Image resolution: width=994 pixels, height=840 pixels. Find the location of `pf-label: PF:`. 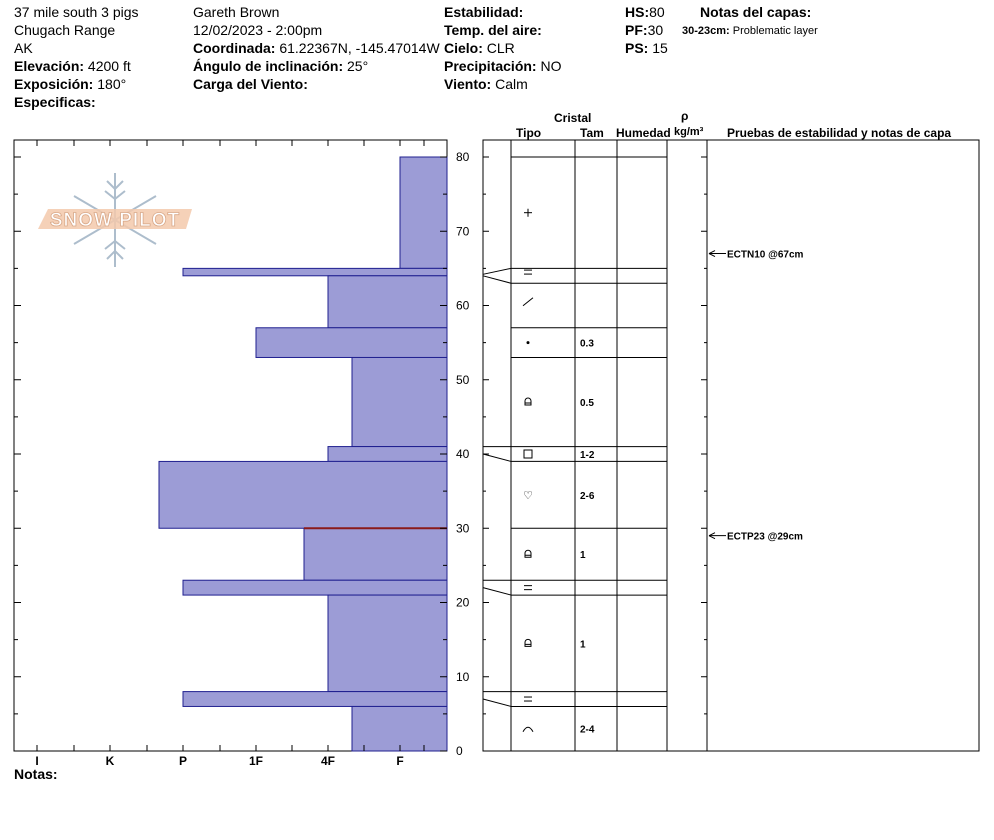

pf-label: PF: is located at coordinates (636, 30).